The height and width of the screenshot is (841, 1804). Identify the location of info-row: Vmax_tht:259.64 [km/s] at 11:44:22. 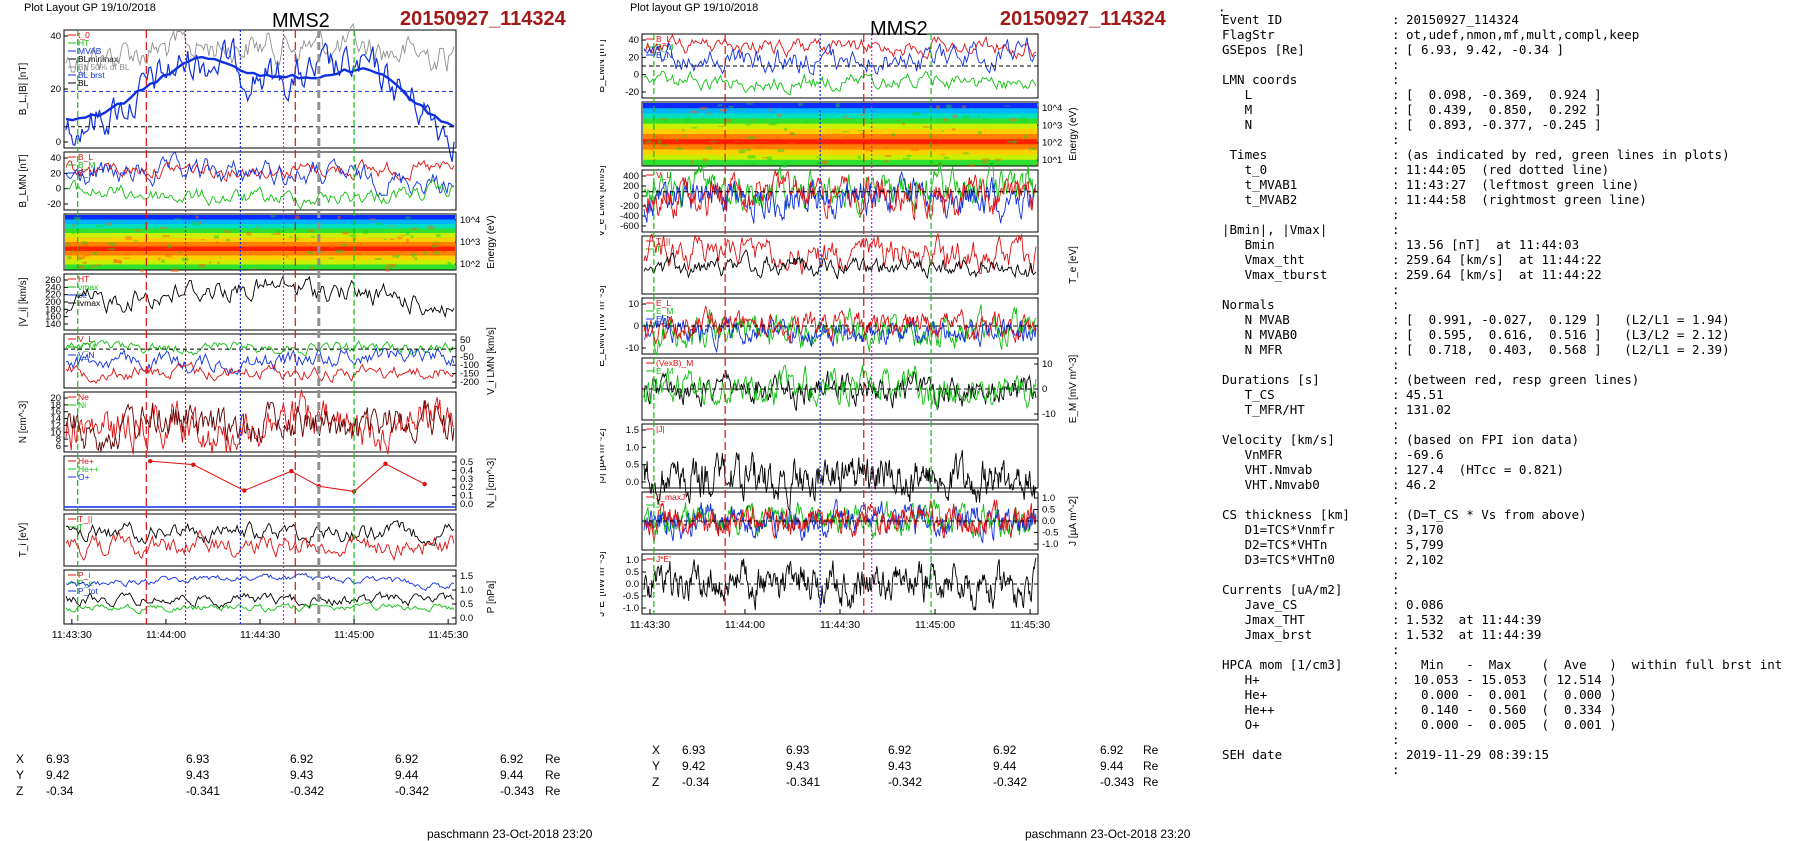
(1502, 259).